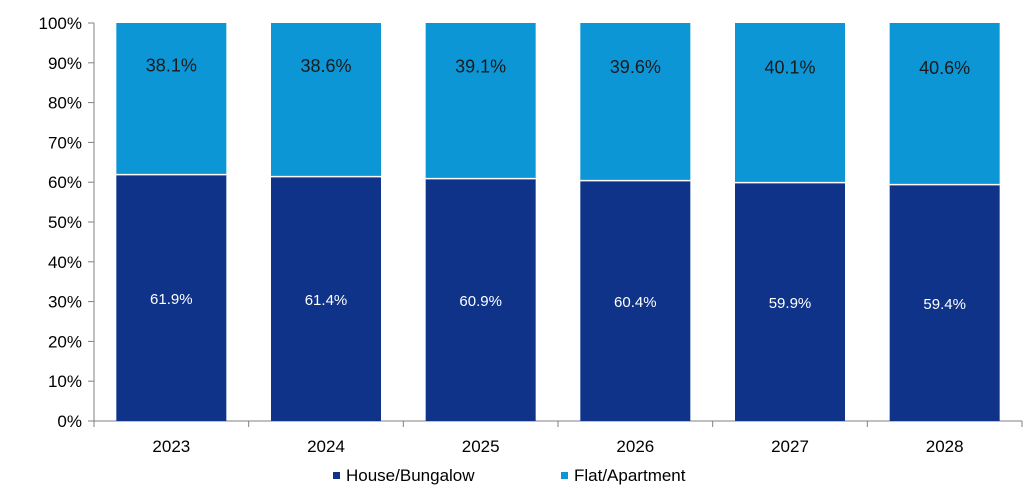  I want to click on bar-segment-flat-2027, so click(790, 103).